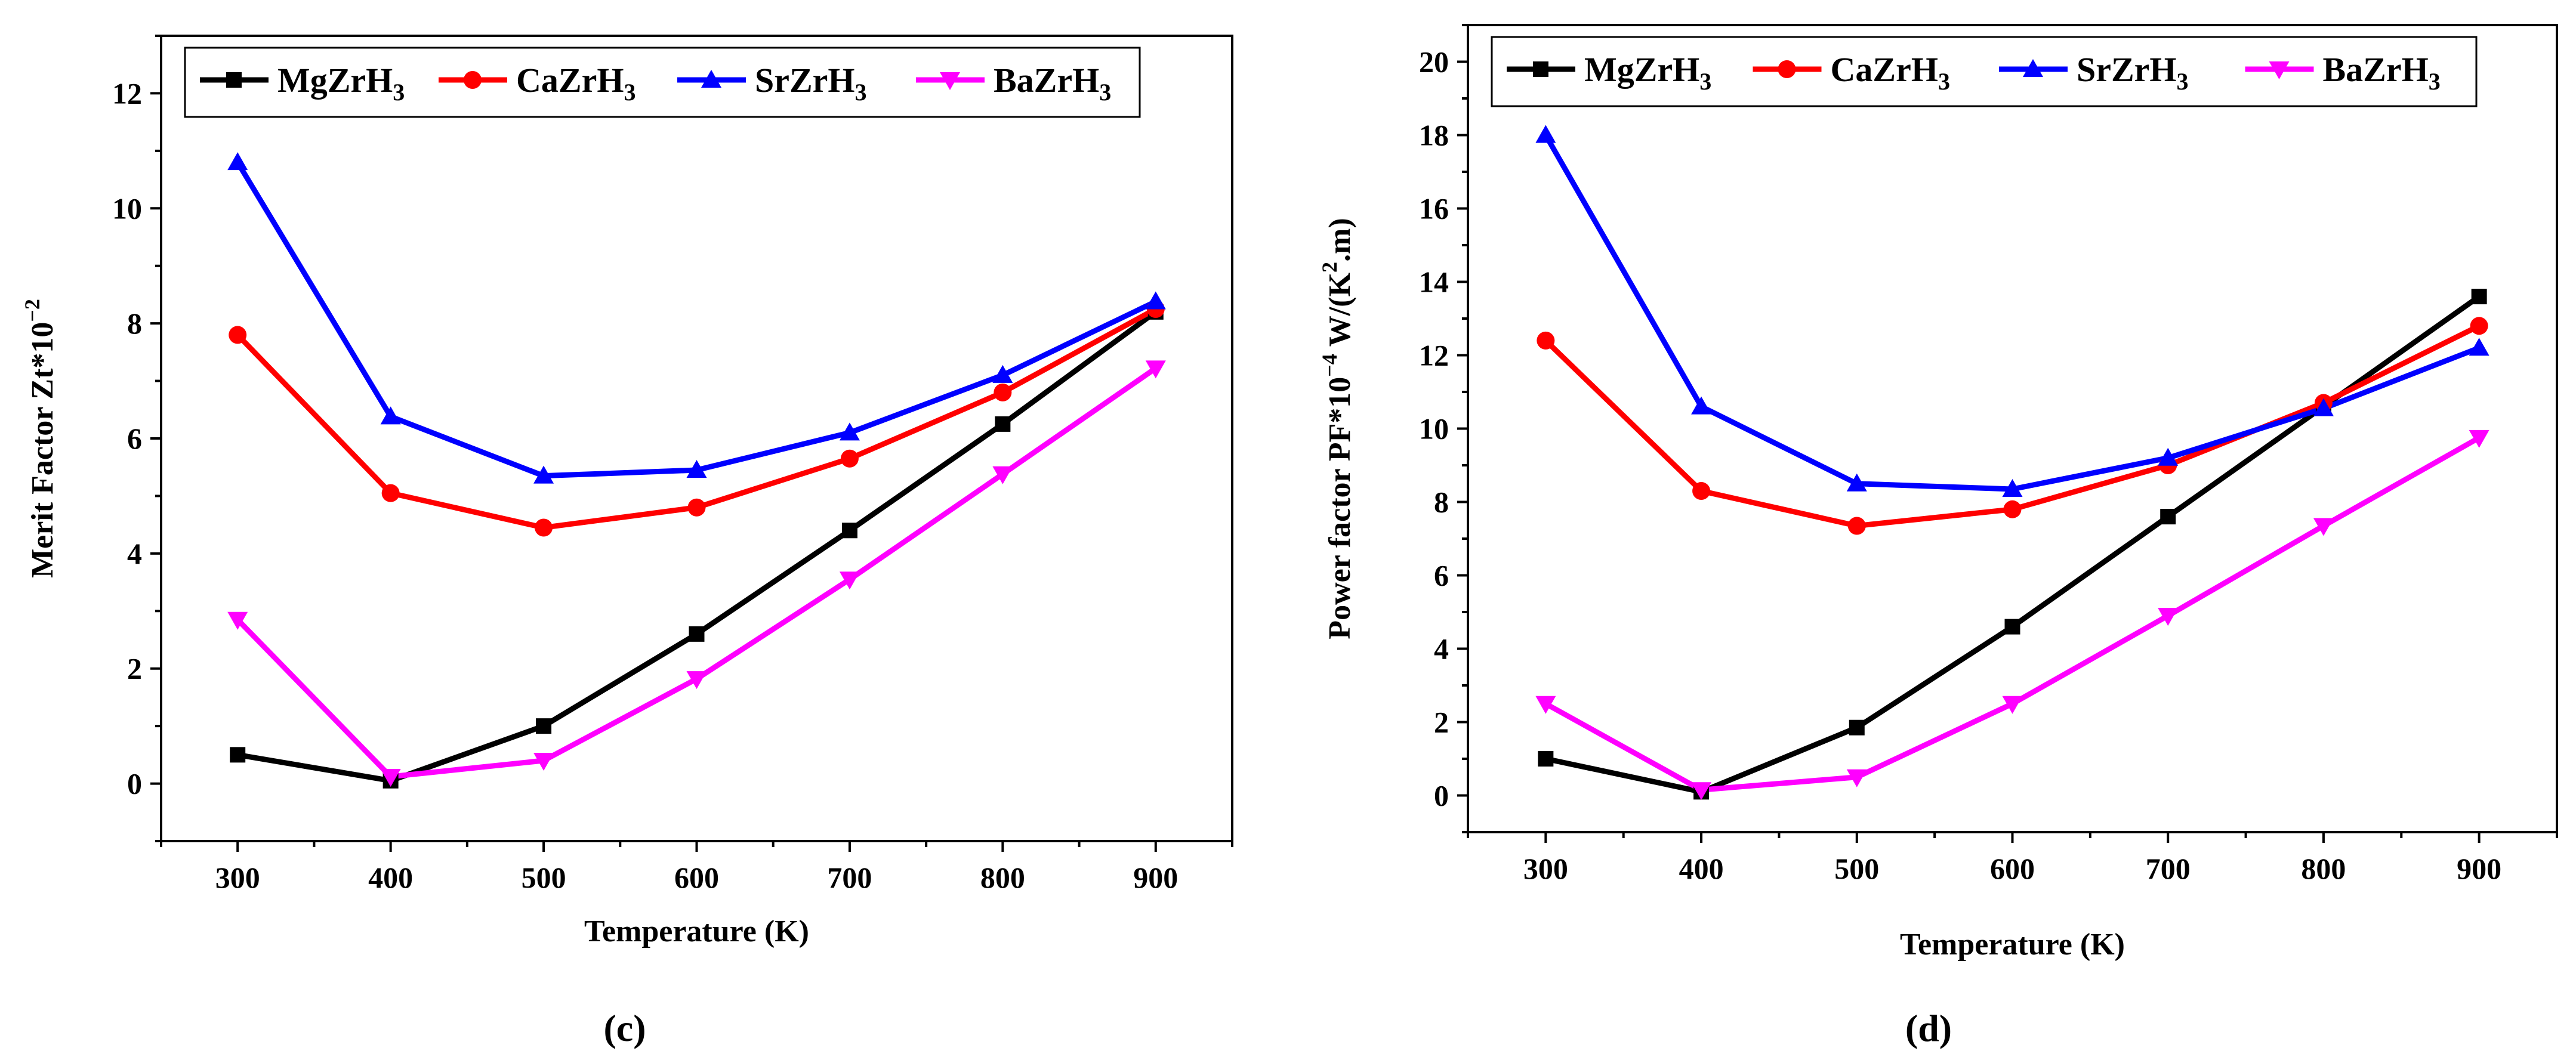  What do you see at coordinates (2013, 945) in the screenshot?
I see `x-axis-label: Temperature (K)` at bounding box center [2013, 945].